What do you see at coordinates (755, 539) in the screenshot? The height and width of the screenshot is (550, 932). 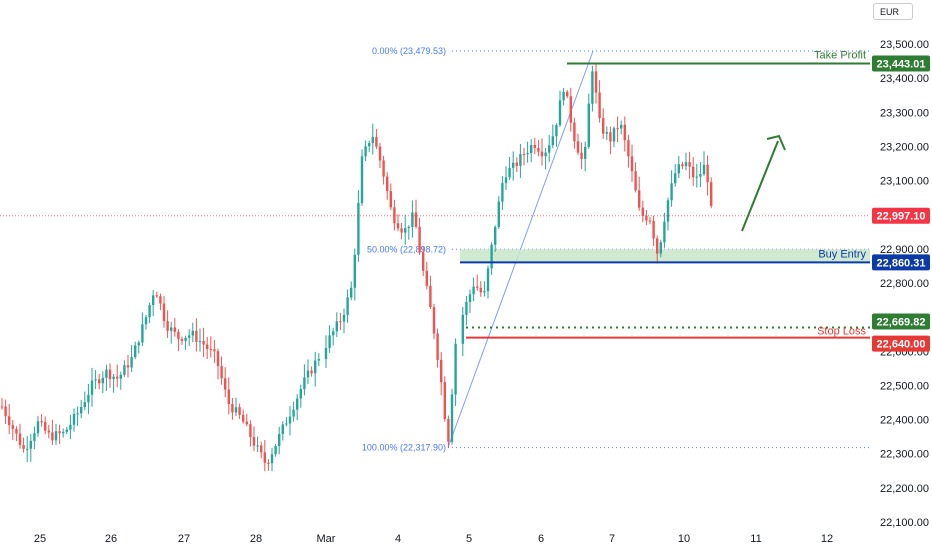 I see `x-tick-label: 11` at bounding box center [755, 539].